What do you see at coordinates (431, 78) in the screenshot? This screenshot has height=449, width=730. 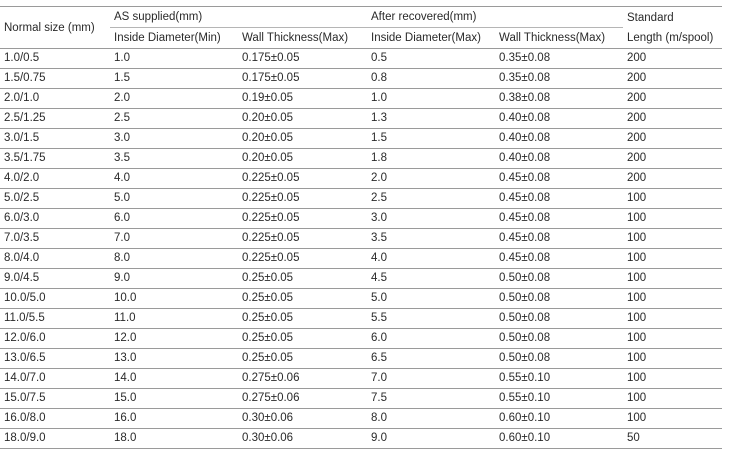 I see `cell-inside-diameter-max: 0.8` at bounding box center [431, 78].